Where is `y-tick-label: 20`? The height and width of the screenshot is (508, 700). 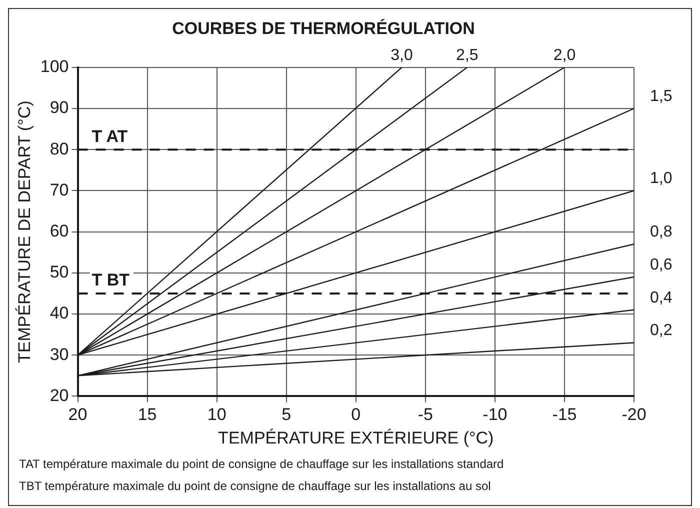
y-tick-label: 20 is located at coordinates (59, 395).